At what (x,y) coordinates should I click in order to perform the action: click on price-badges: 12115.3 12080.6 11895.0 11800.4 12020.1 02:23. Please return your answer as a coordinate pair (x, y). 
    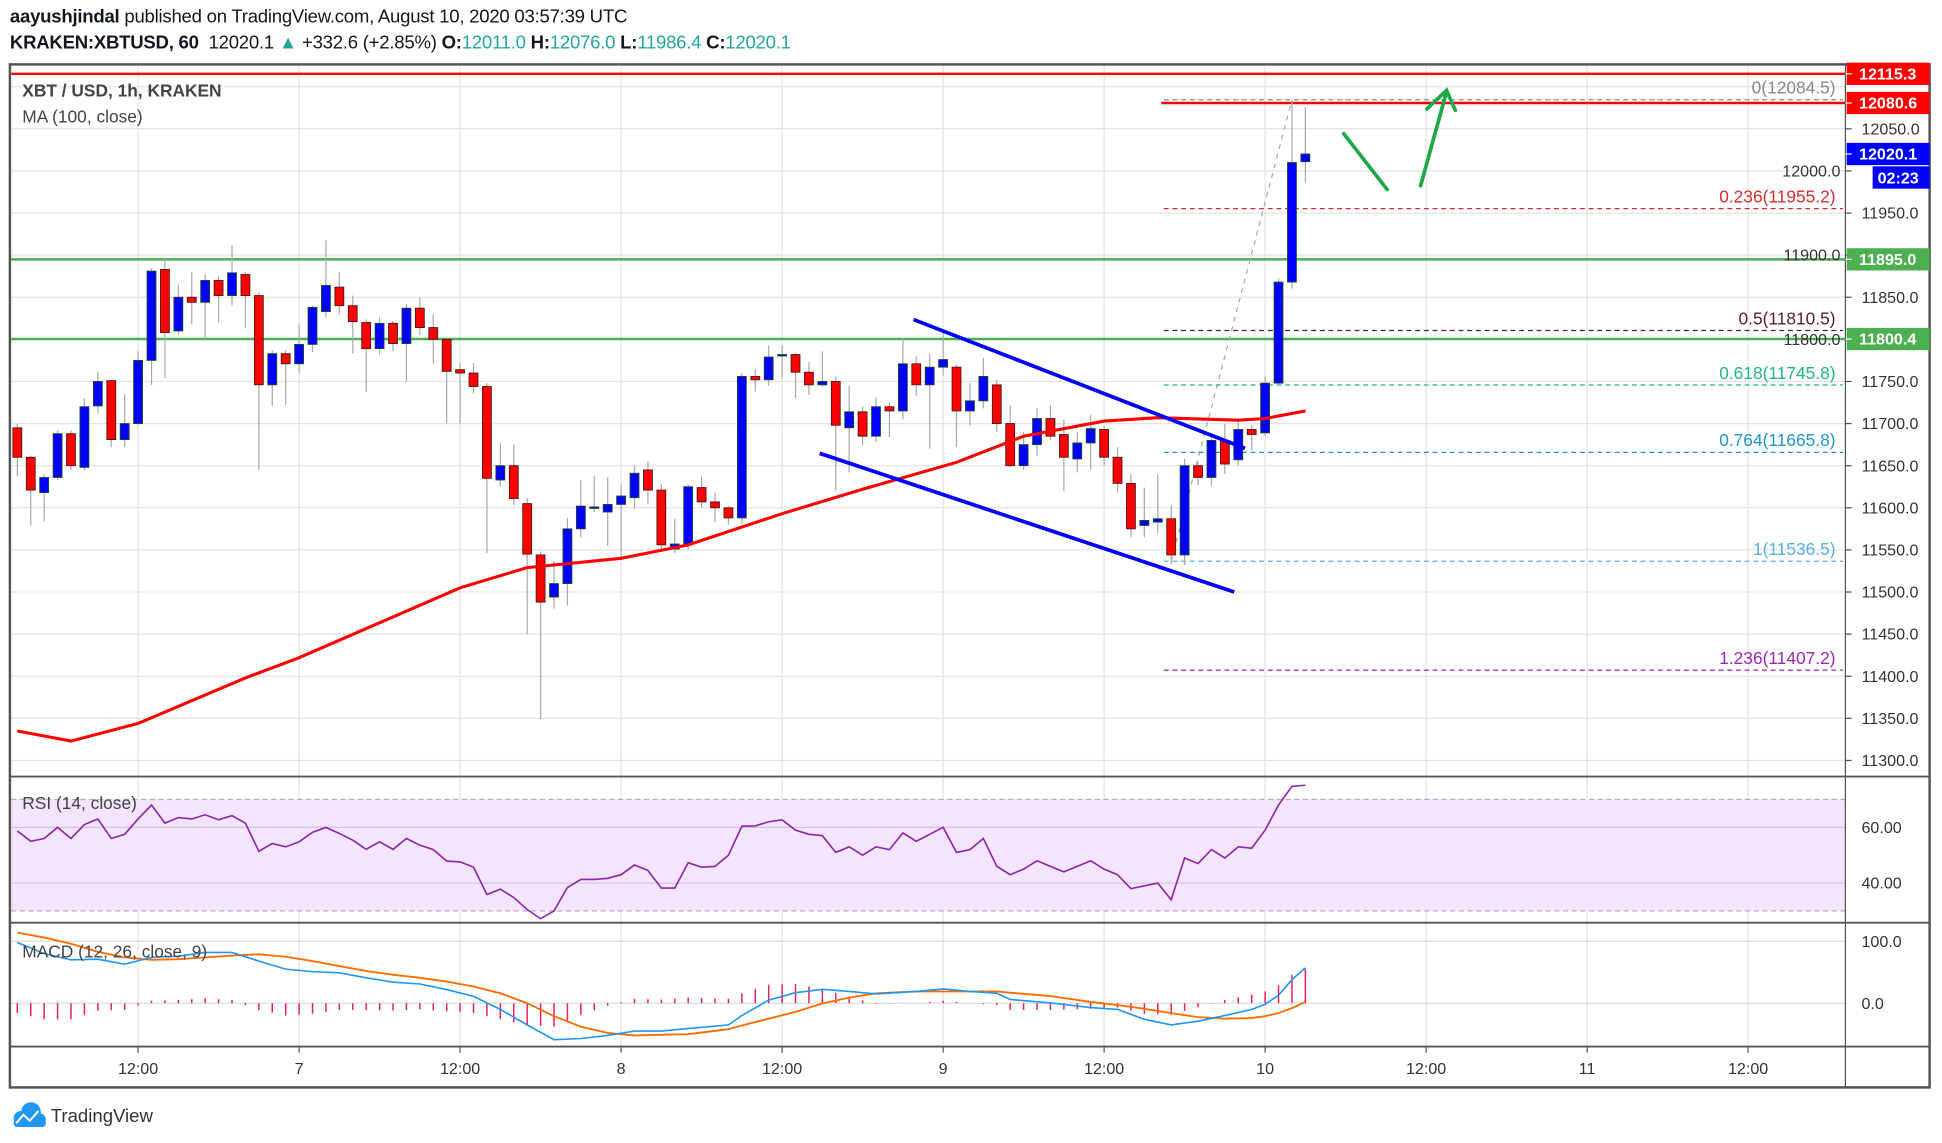
    Looking at the image, I should click on (1887, 206).